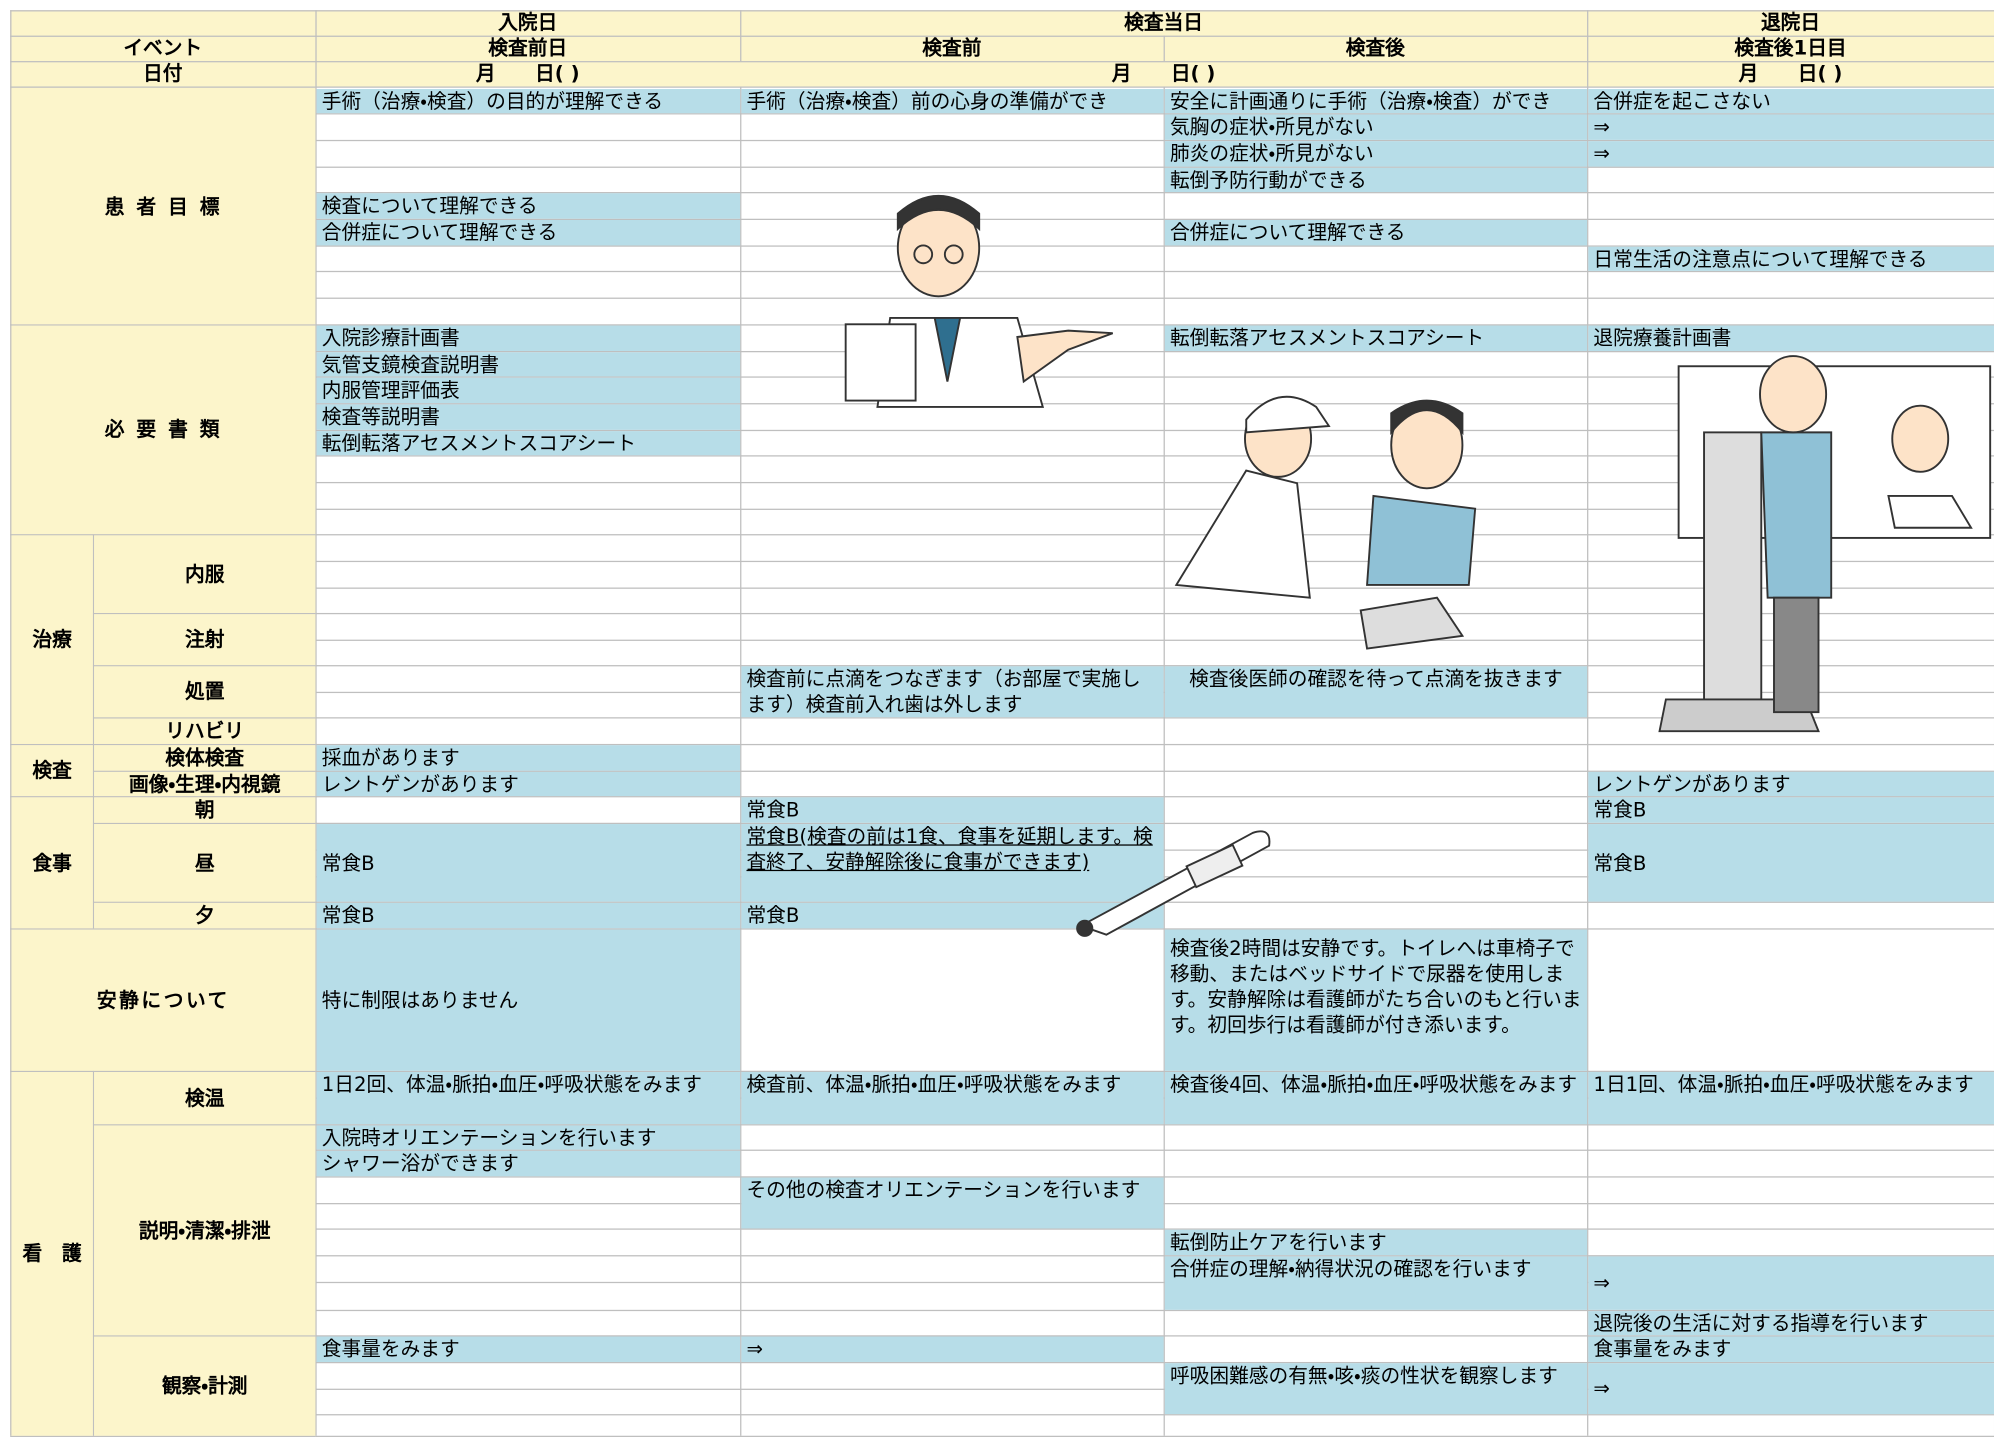 The height and width of the screenshot is (1437, 1994). What do you see at coordinates (204, 574) in the screenshot?
I see `row-label: 内服` at bounding box center [204, 574].